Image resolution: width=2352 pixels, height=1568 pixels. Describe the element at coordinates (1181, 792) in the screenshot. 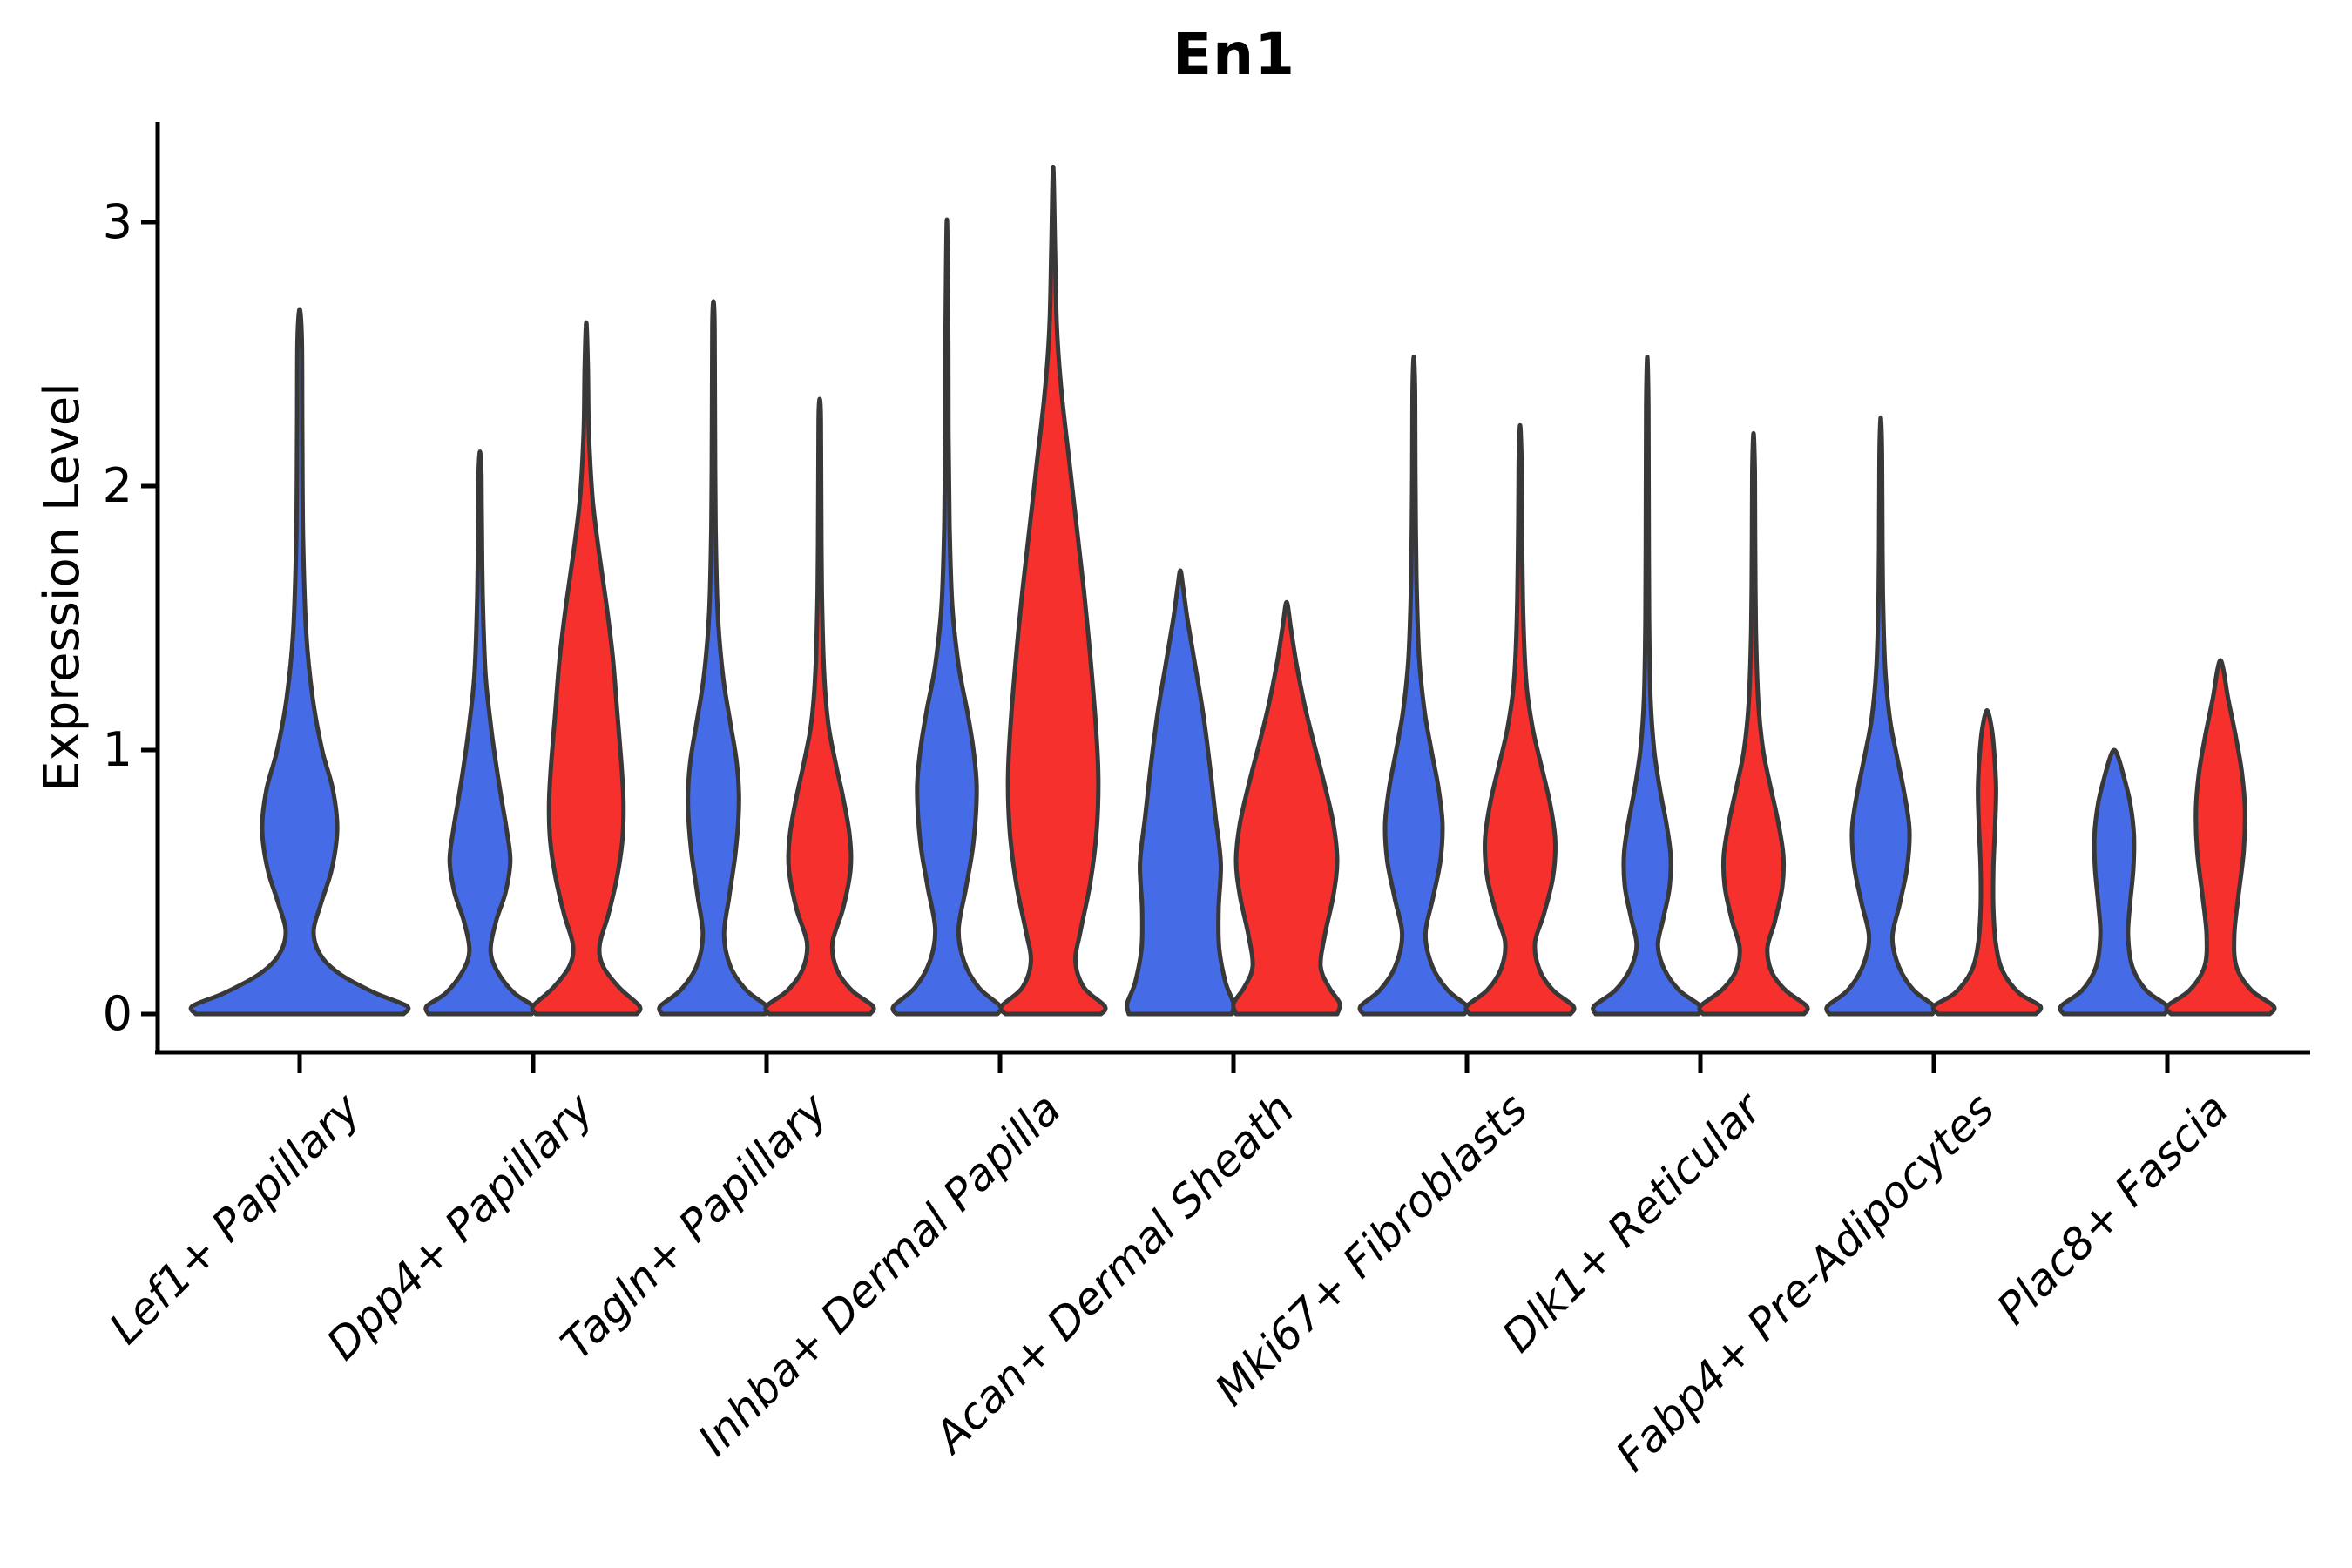

I see `violin-acan-dermal-sheath-blue` at that location.